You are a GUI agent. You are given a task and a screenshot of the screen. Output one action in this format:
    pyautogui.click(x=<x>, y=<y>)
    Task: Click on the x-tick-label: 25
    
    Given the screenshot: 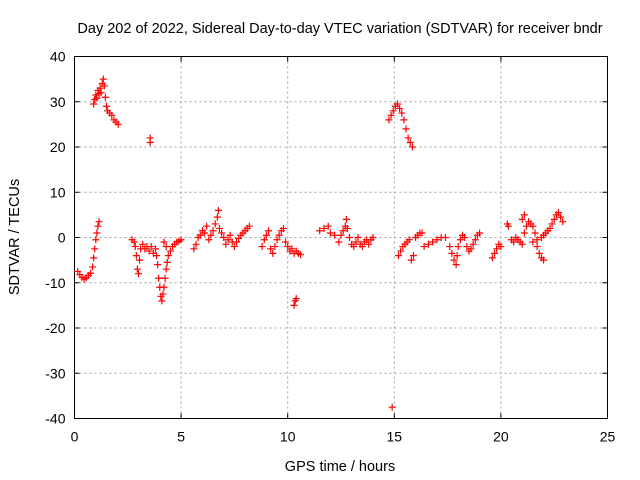 What is the action you would take?
    pyautogui.click(x=608, y=437)
    